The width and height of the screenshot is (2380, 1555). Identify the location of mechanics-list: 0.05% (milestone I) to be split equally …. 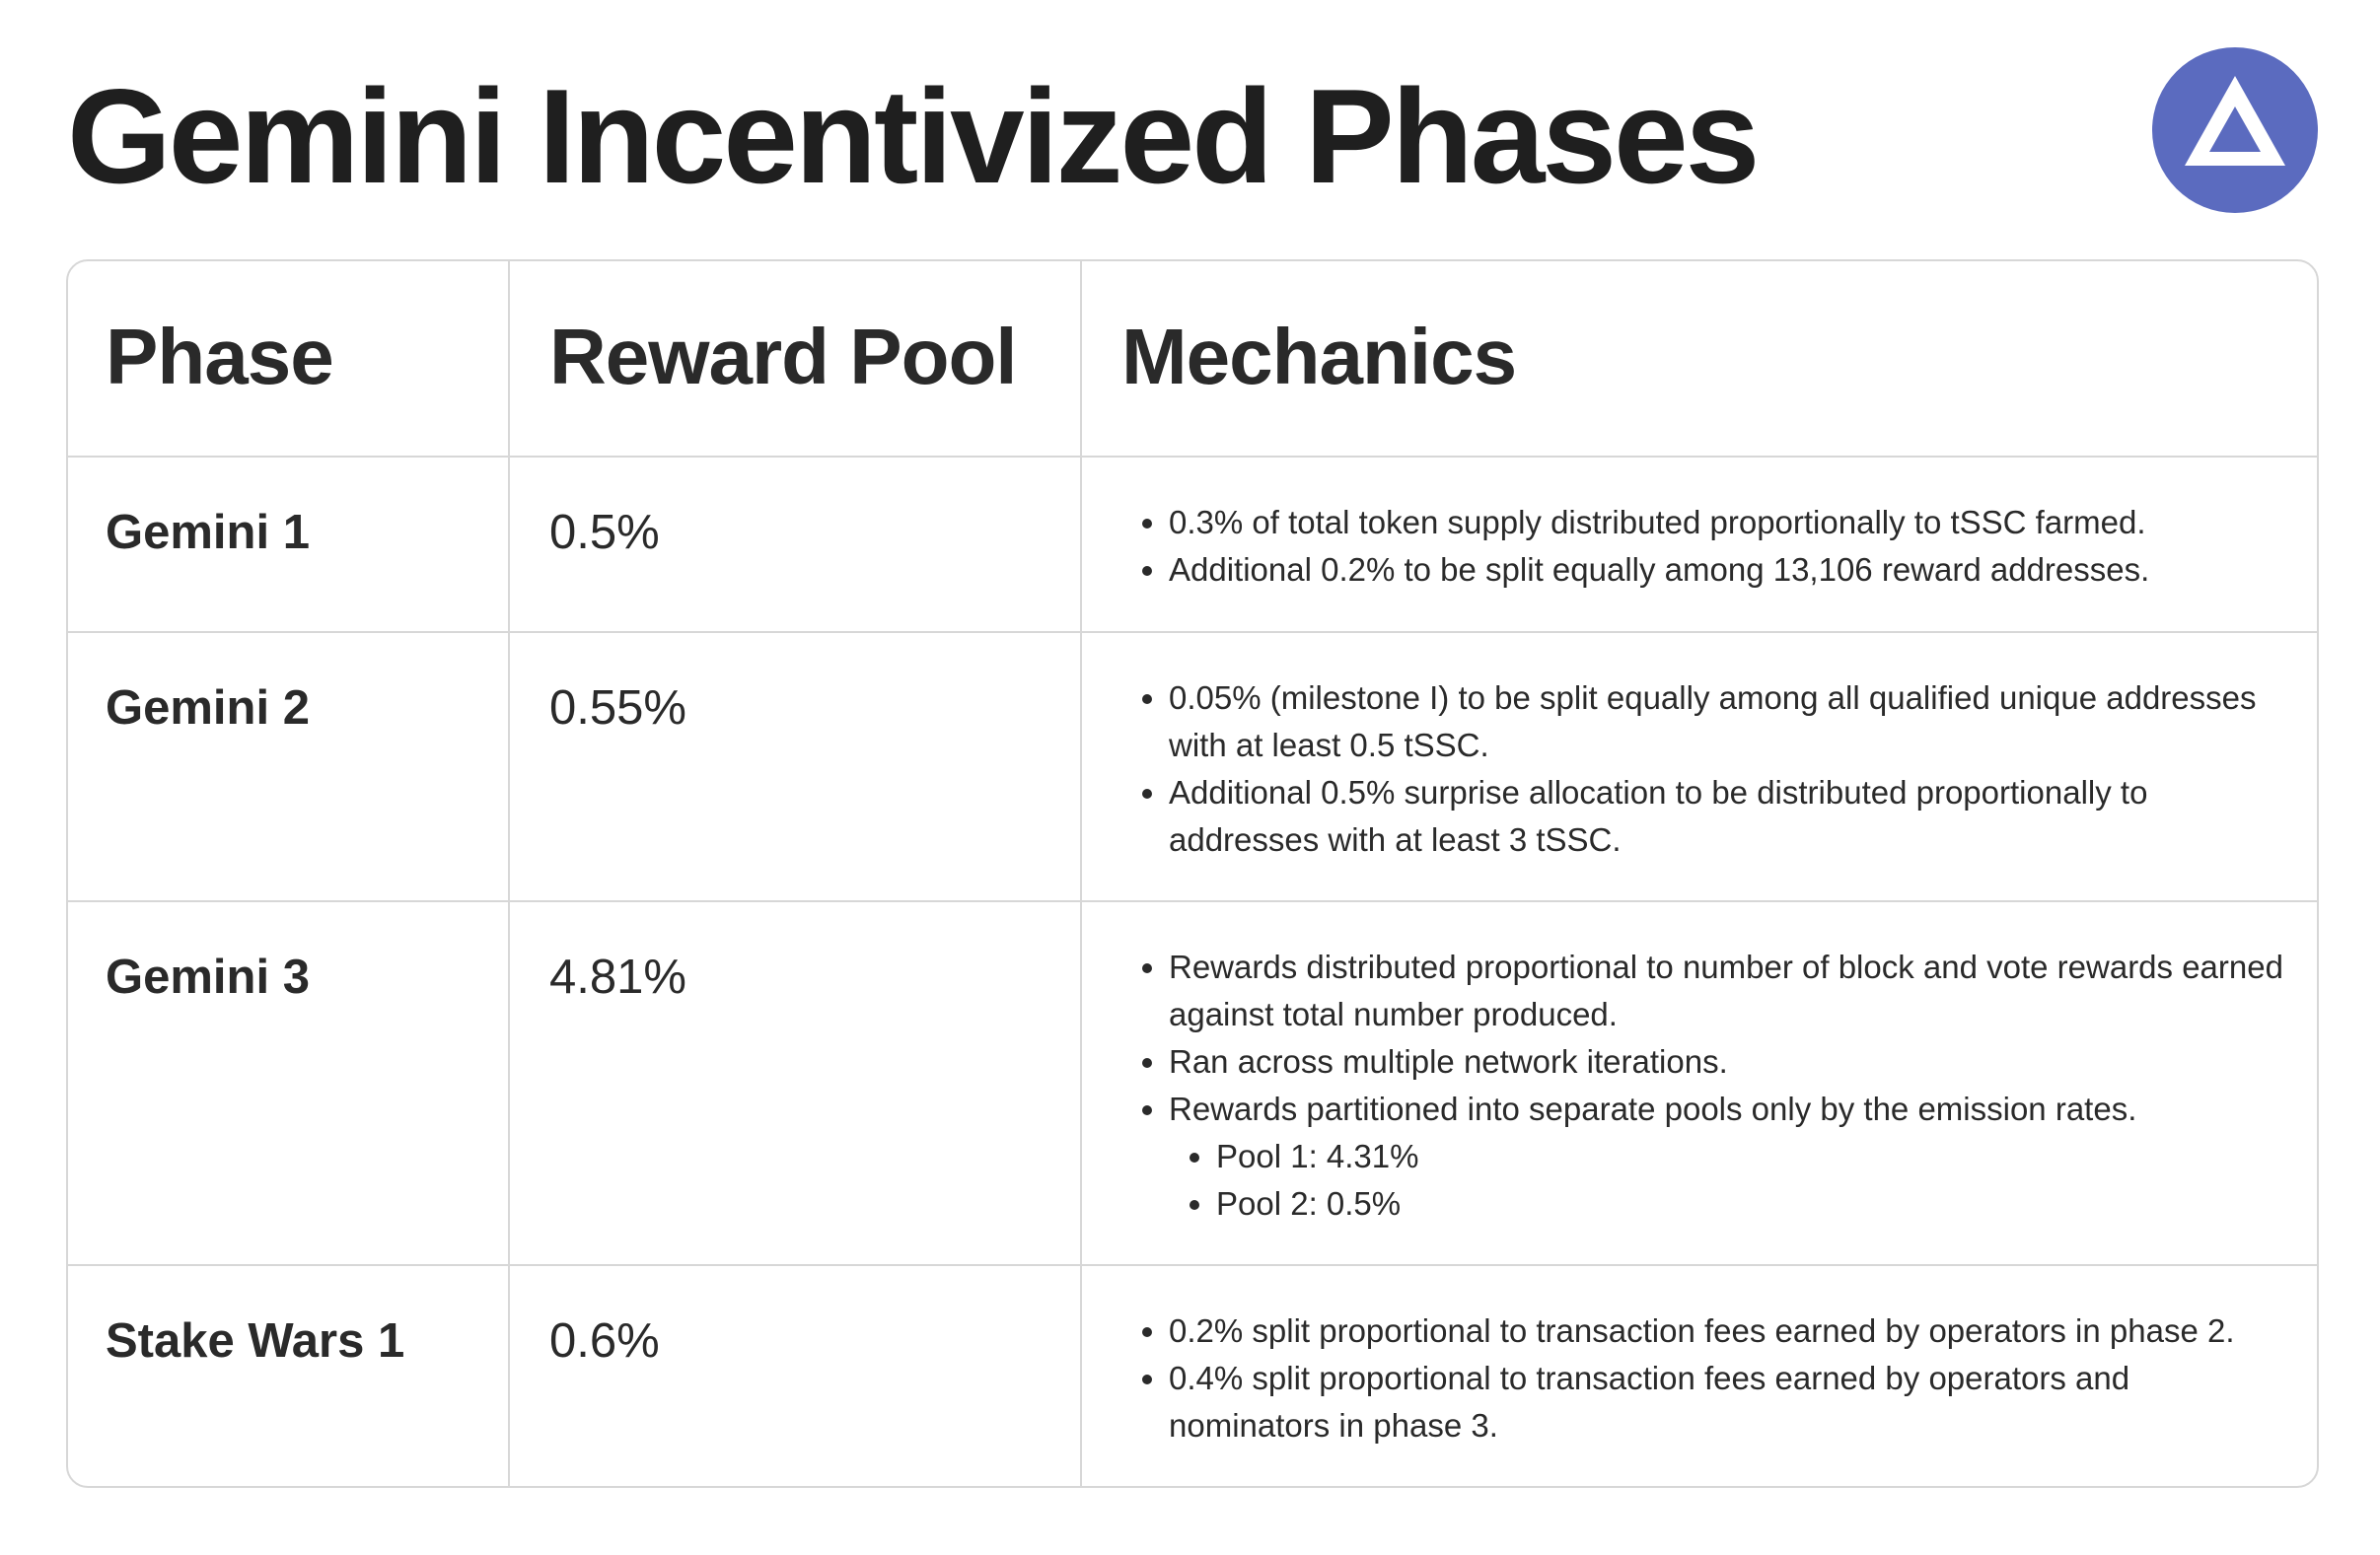
(1704, 769).